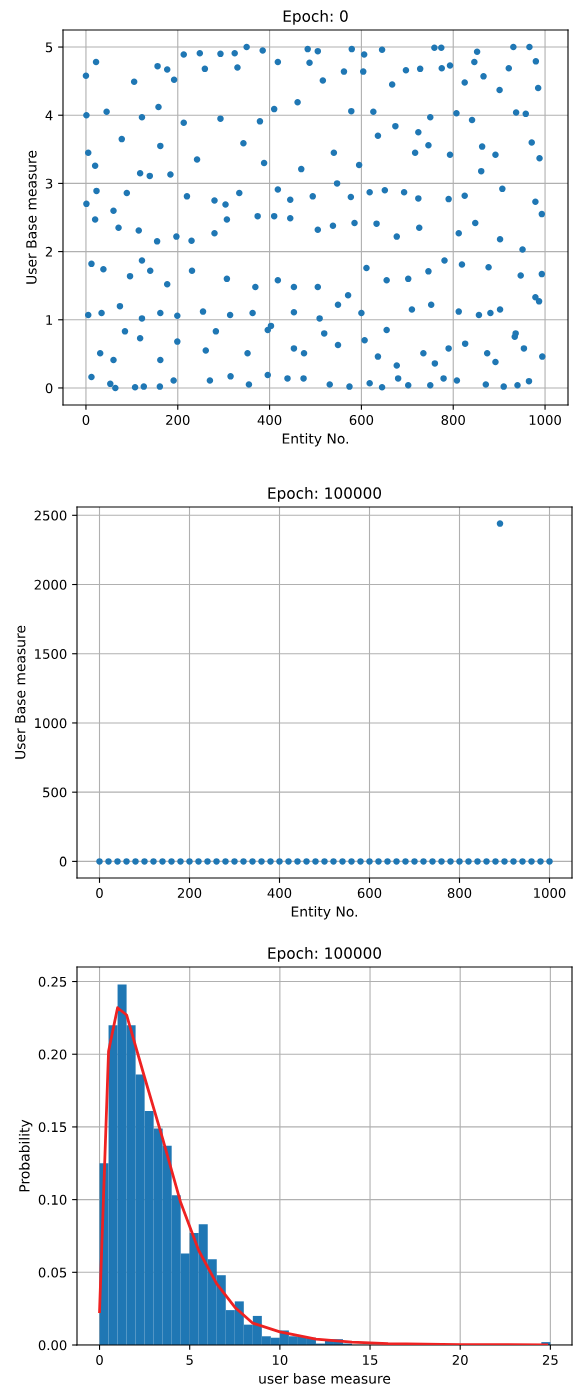  Describe the element at coordinates (52, 1054) in the screenshot. I see `y-tick-label: 0.20` at that location.